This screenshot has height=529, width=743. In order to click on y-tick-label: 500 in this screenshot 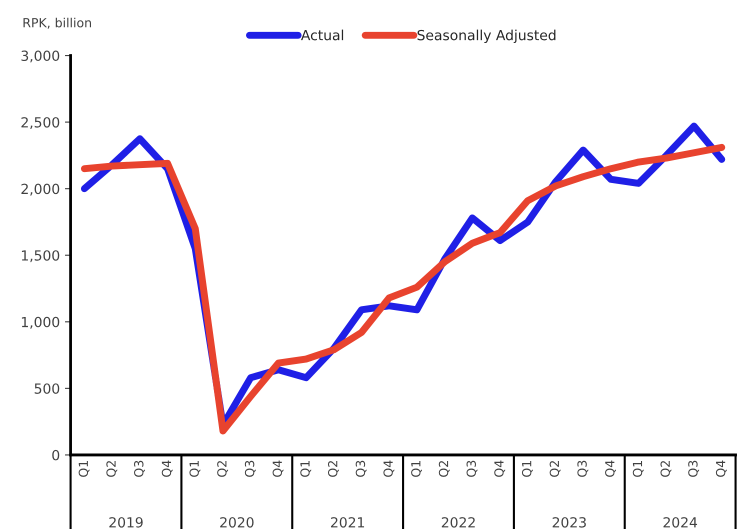, I will do `click(47, 388)`.